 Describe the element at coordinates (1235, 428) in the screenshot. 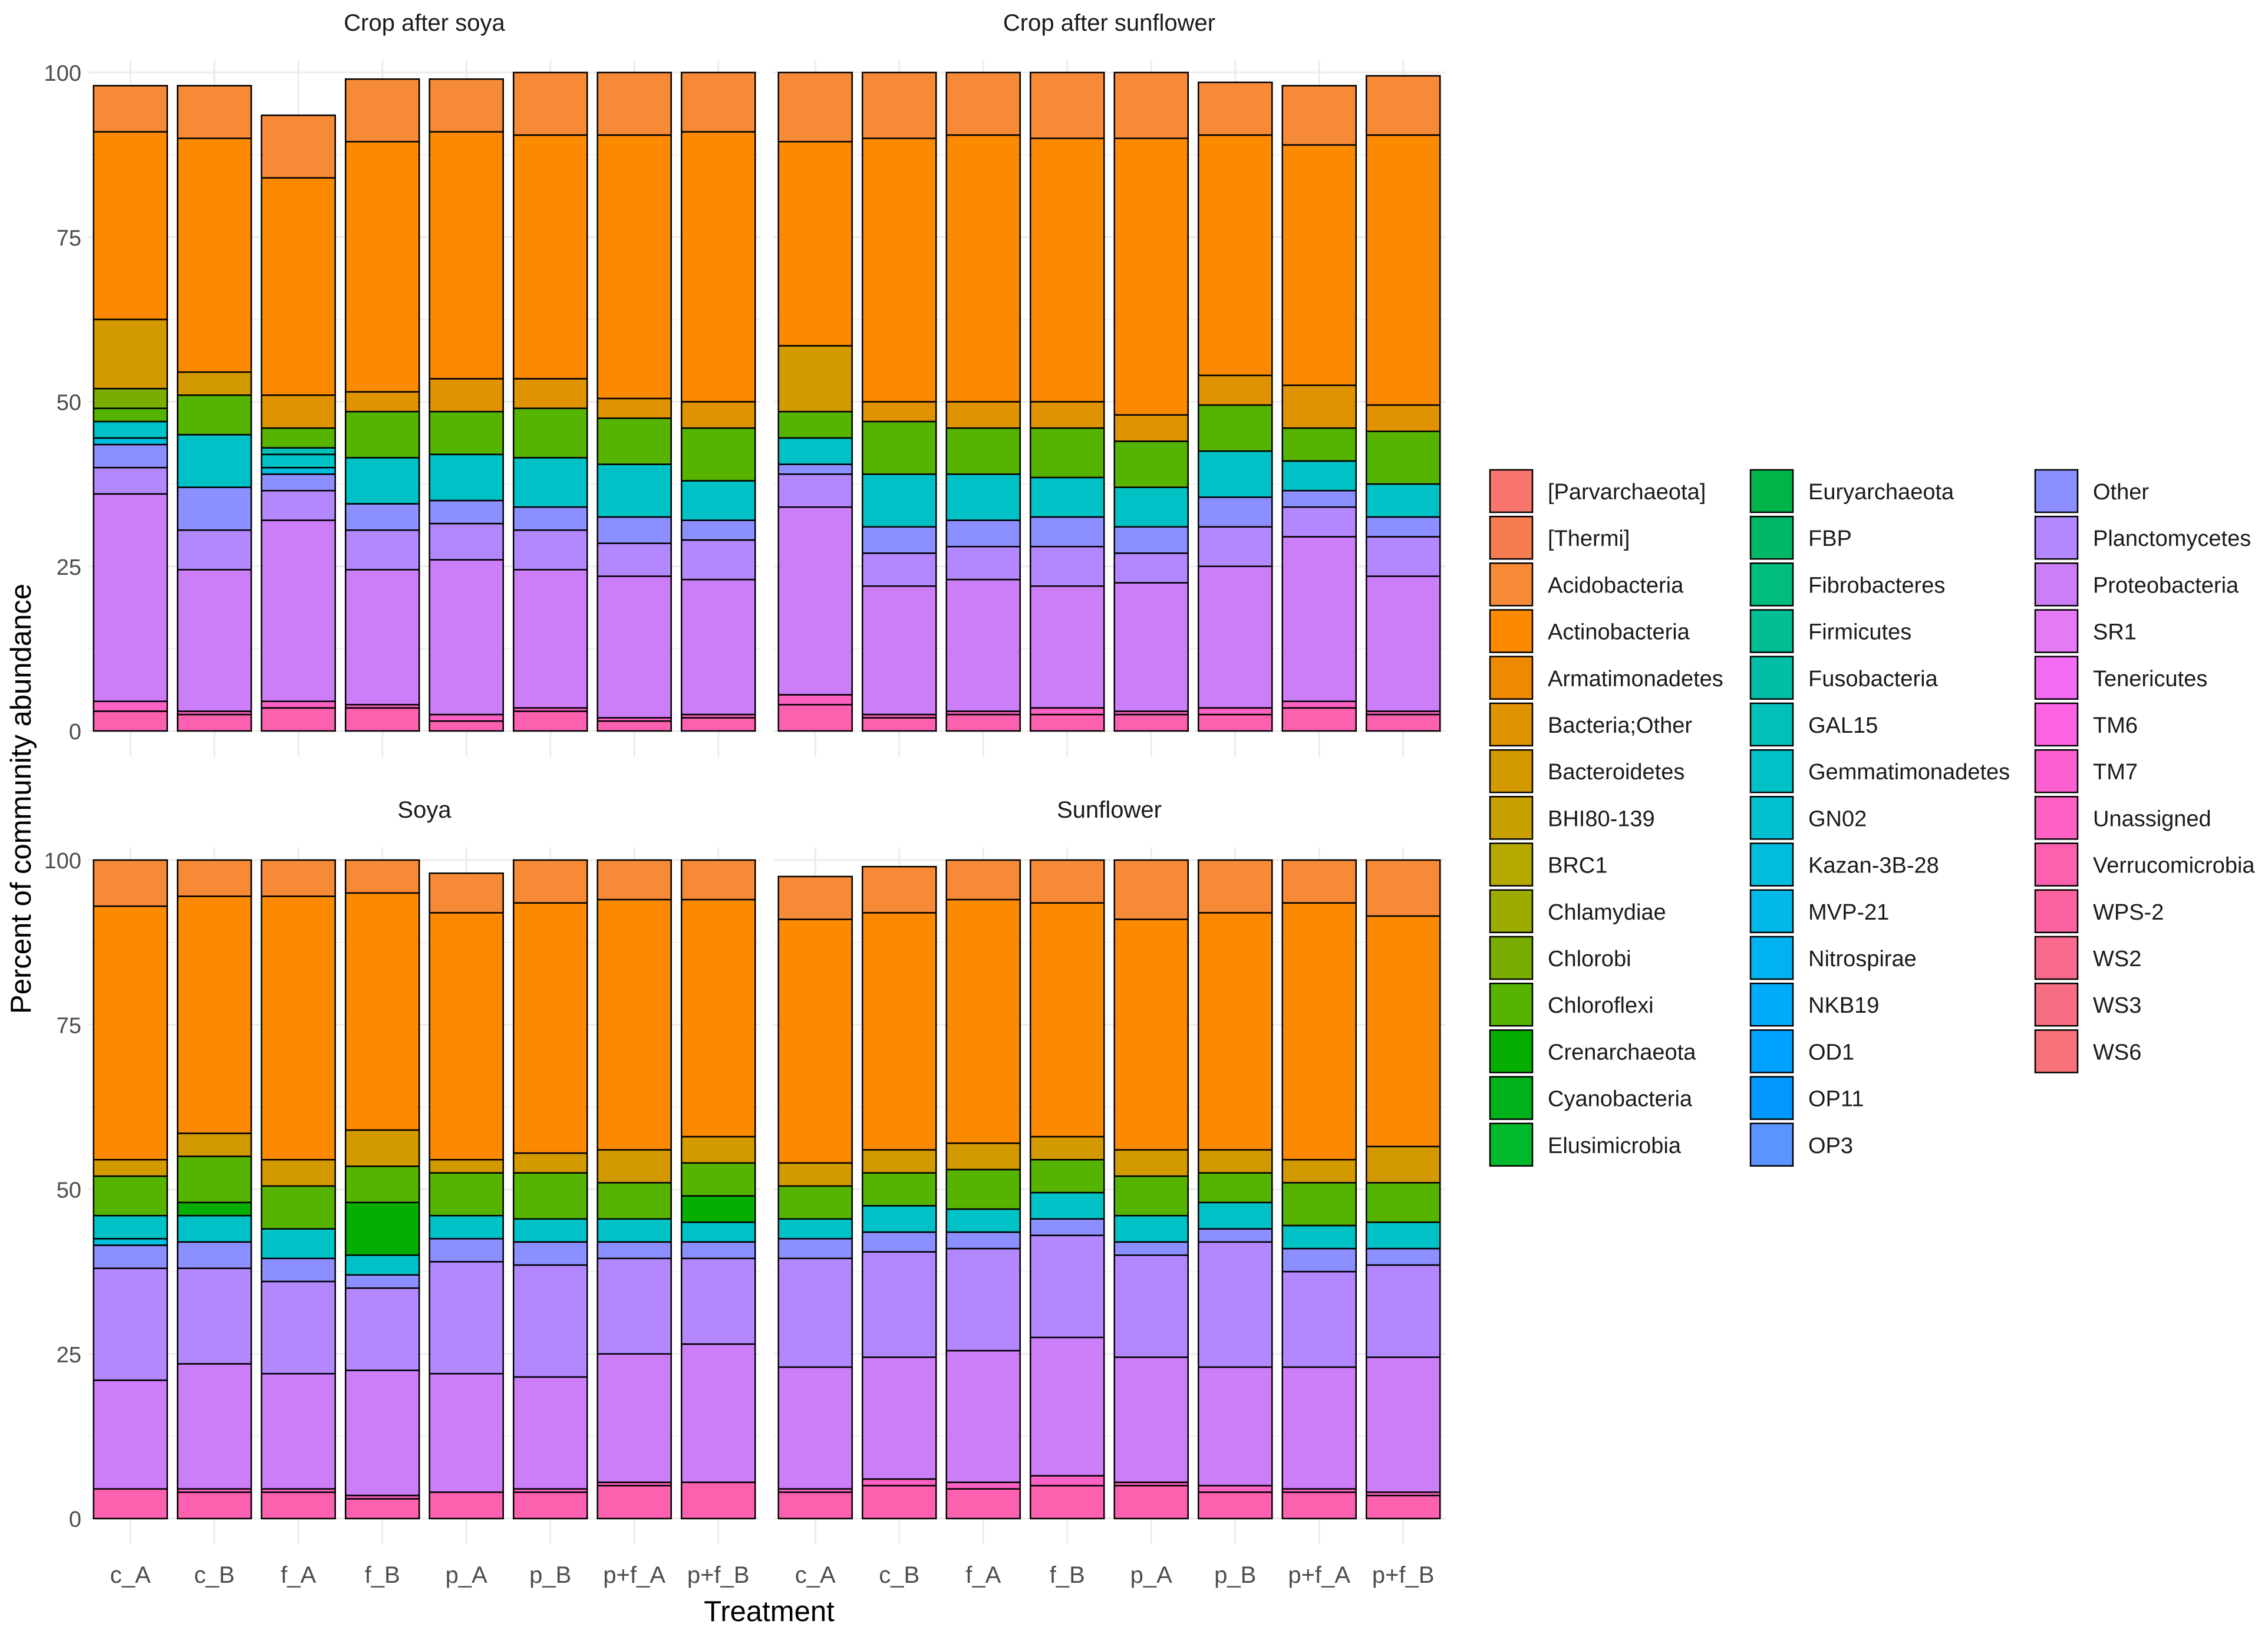

I see `bar-segment: Chloroflexi: 7` at that location.